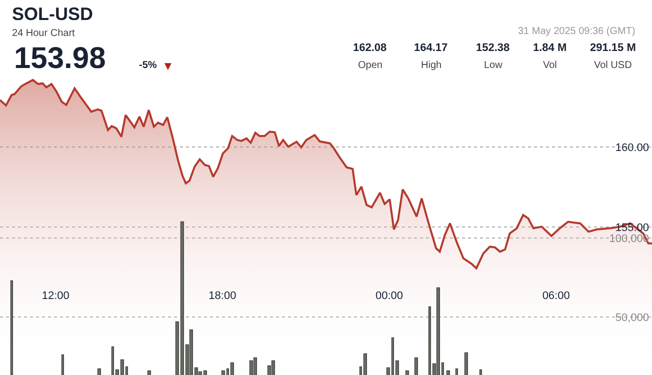 The height and width of the screenshot is (375, 652). What do you see at coordinates (389, 296) in the screenshot?
I see `x-tick-label: 00:00` at bounding box center [389, 296].